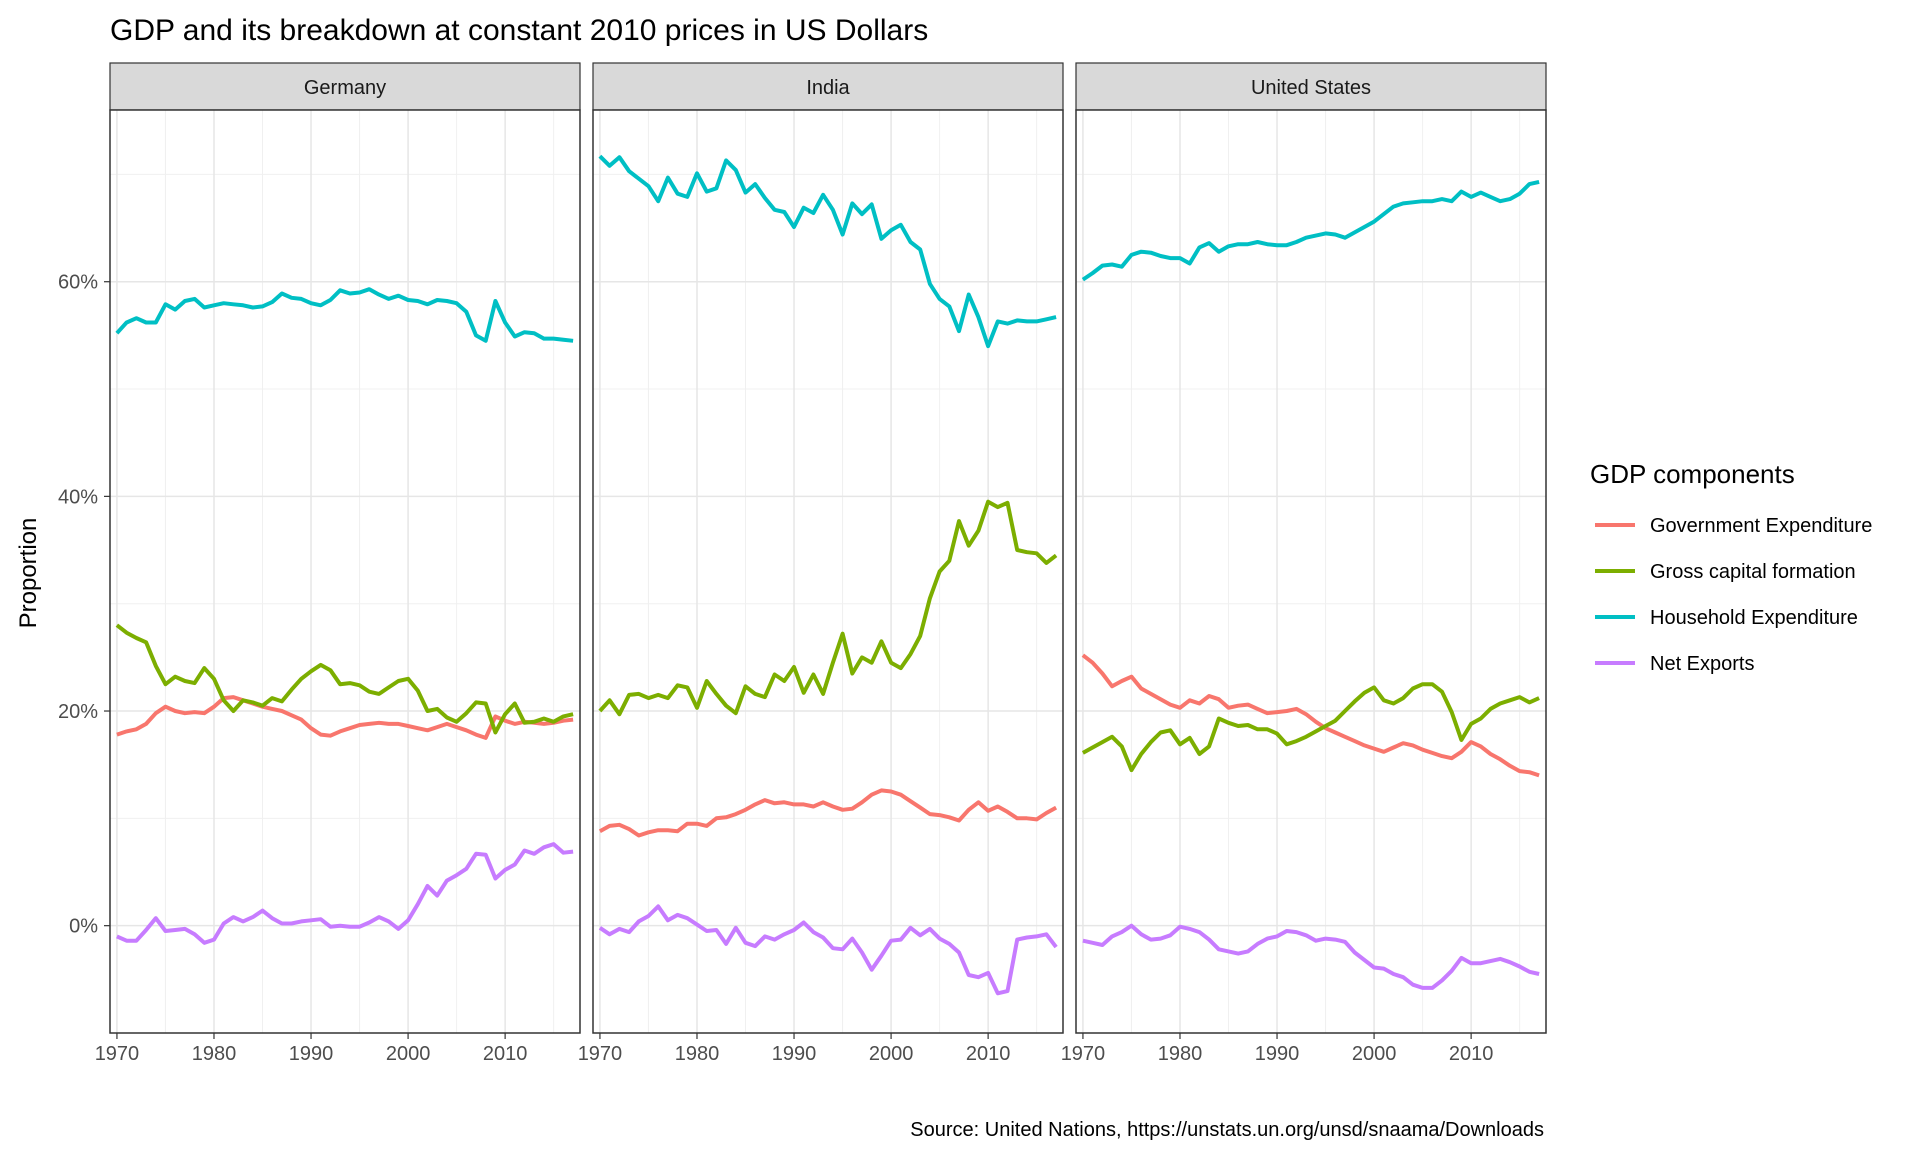  What do you see at coordinates (1761, 526) in the screenshot?
I see `legend-label: Government Expenditure` at bounding box center [1761, 526].